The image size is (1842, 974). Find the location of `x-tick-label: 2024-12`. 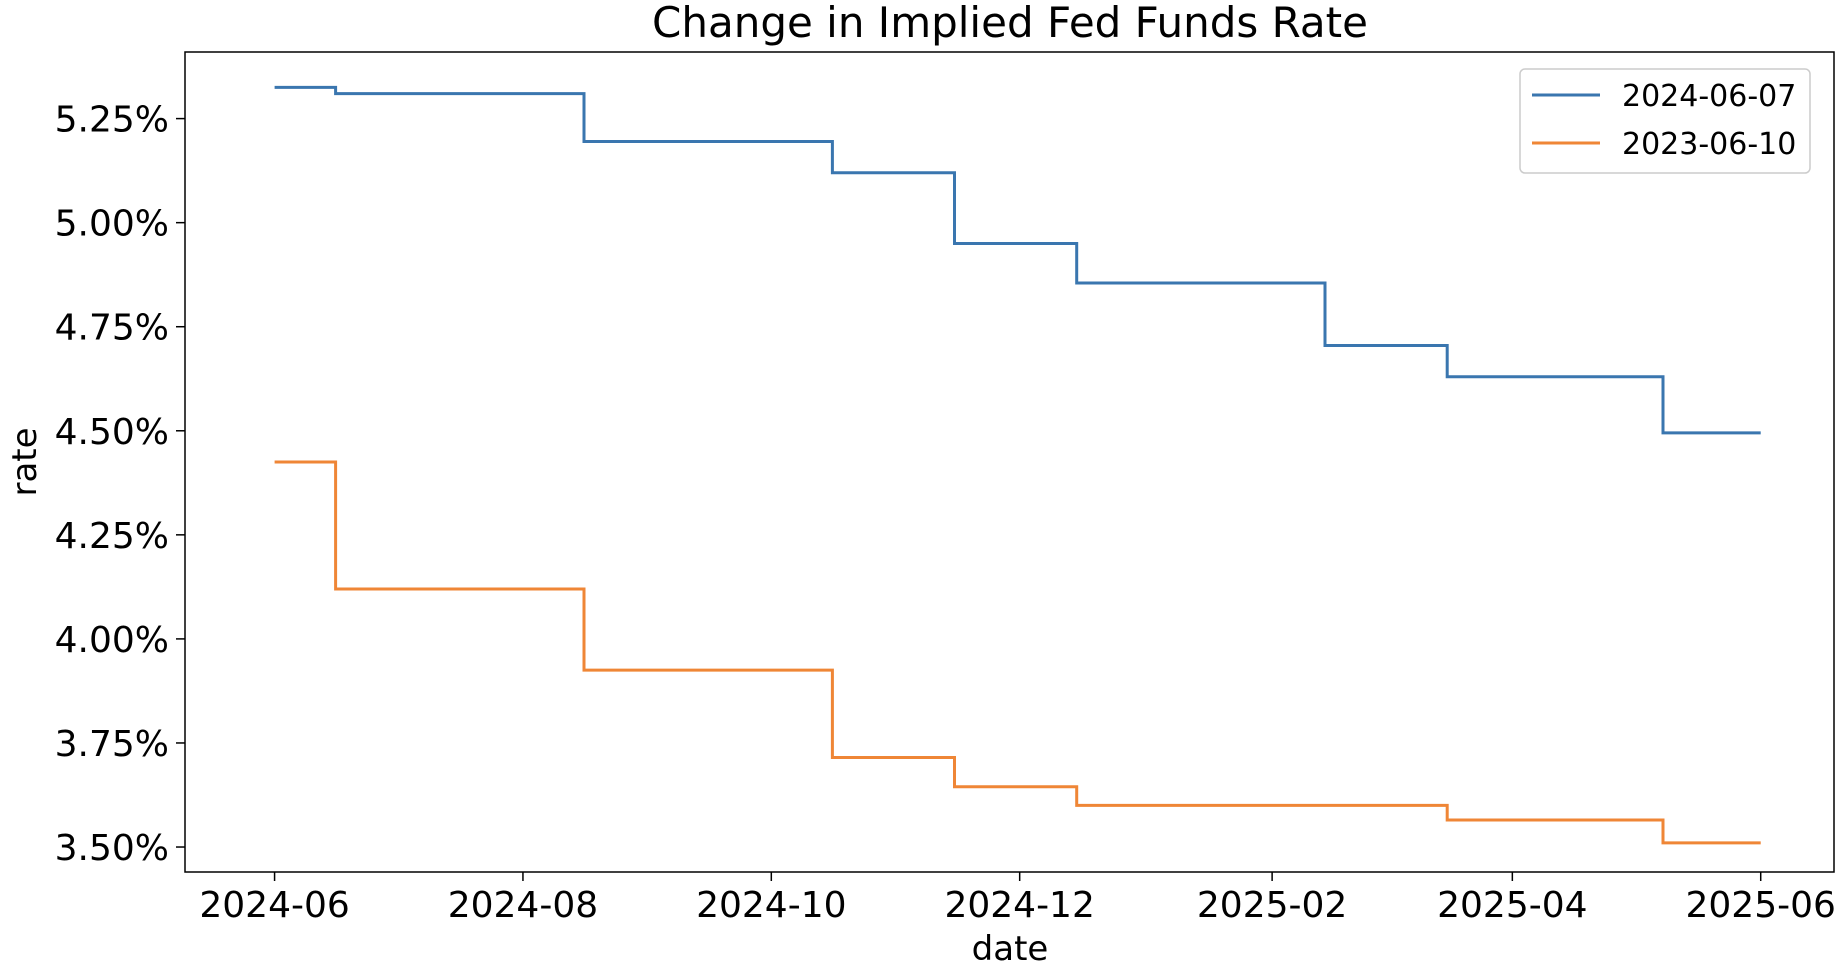

x-tick-label: 2024-12 is located at coordinates (1019, 905).